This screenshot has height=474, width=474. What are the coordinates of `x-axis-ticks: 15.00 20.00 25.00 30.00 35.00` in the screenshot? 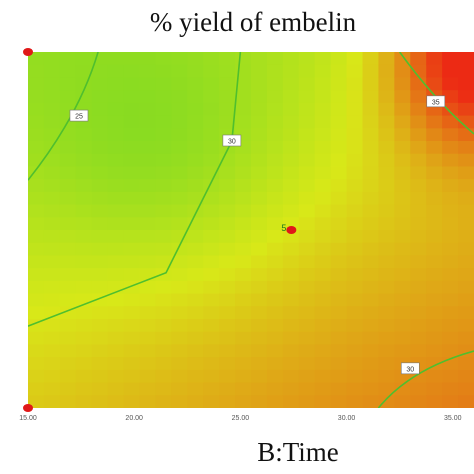 It's located at (240, 418).